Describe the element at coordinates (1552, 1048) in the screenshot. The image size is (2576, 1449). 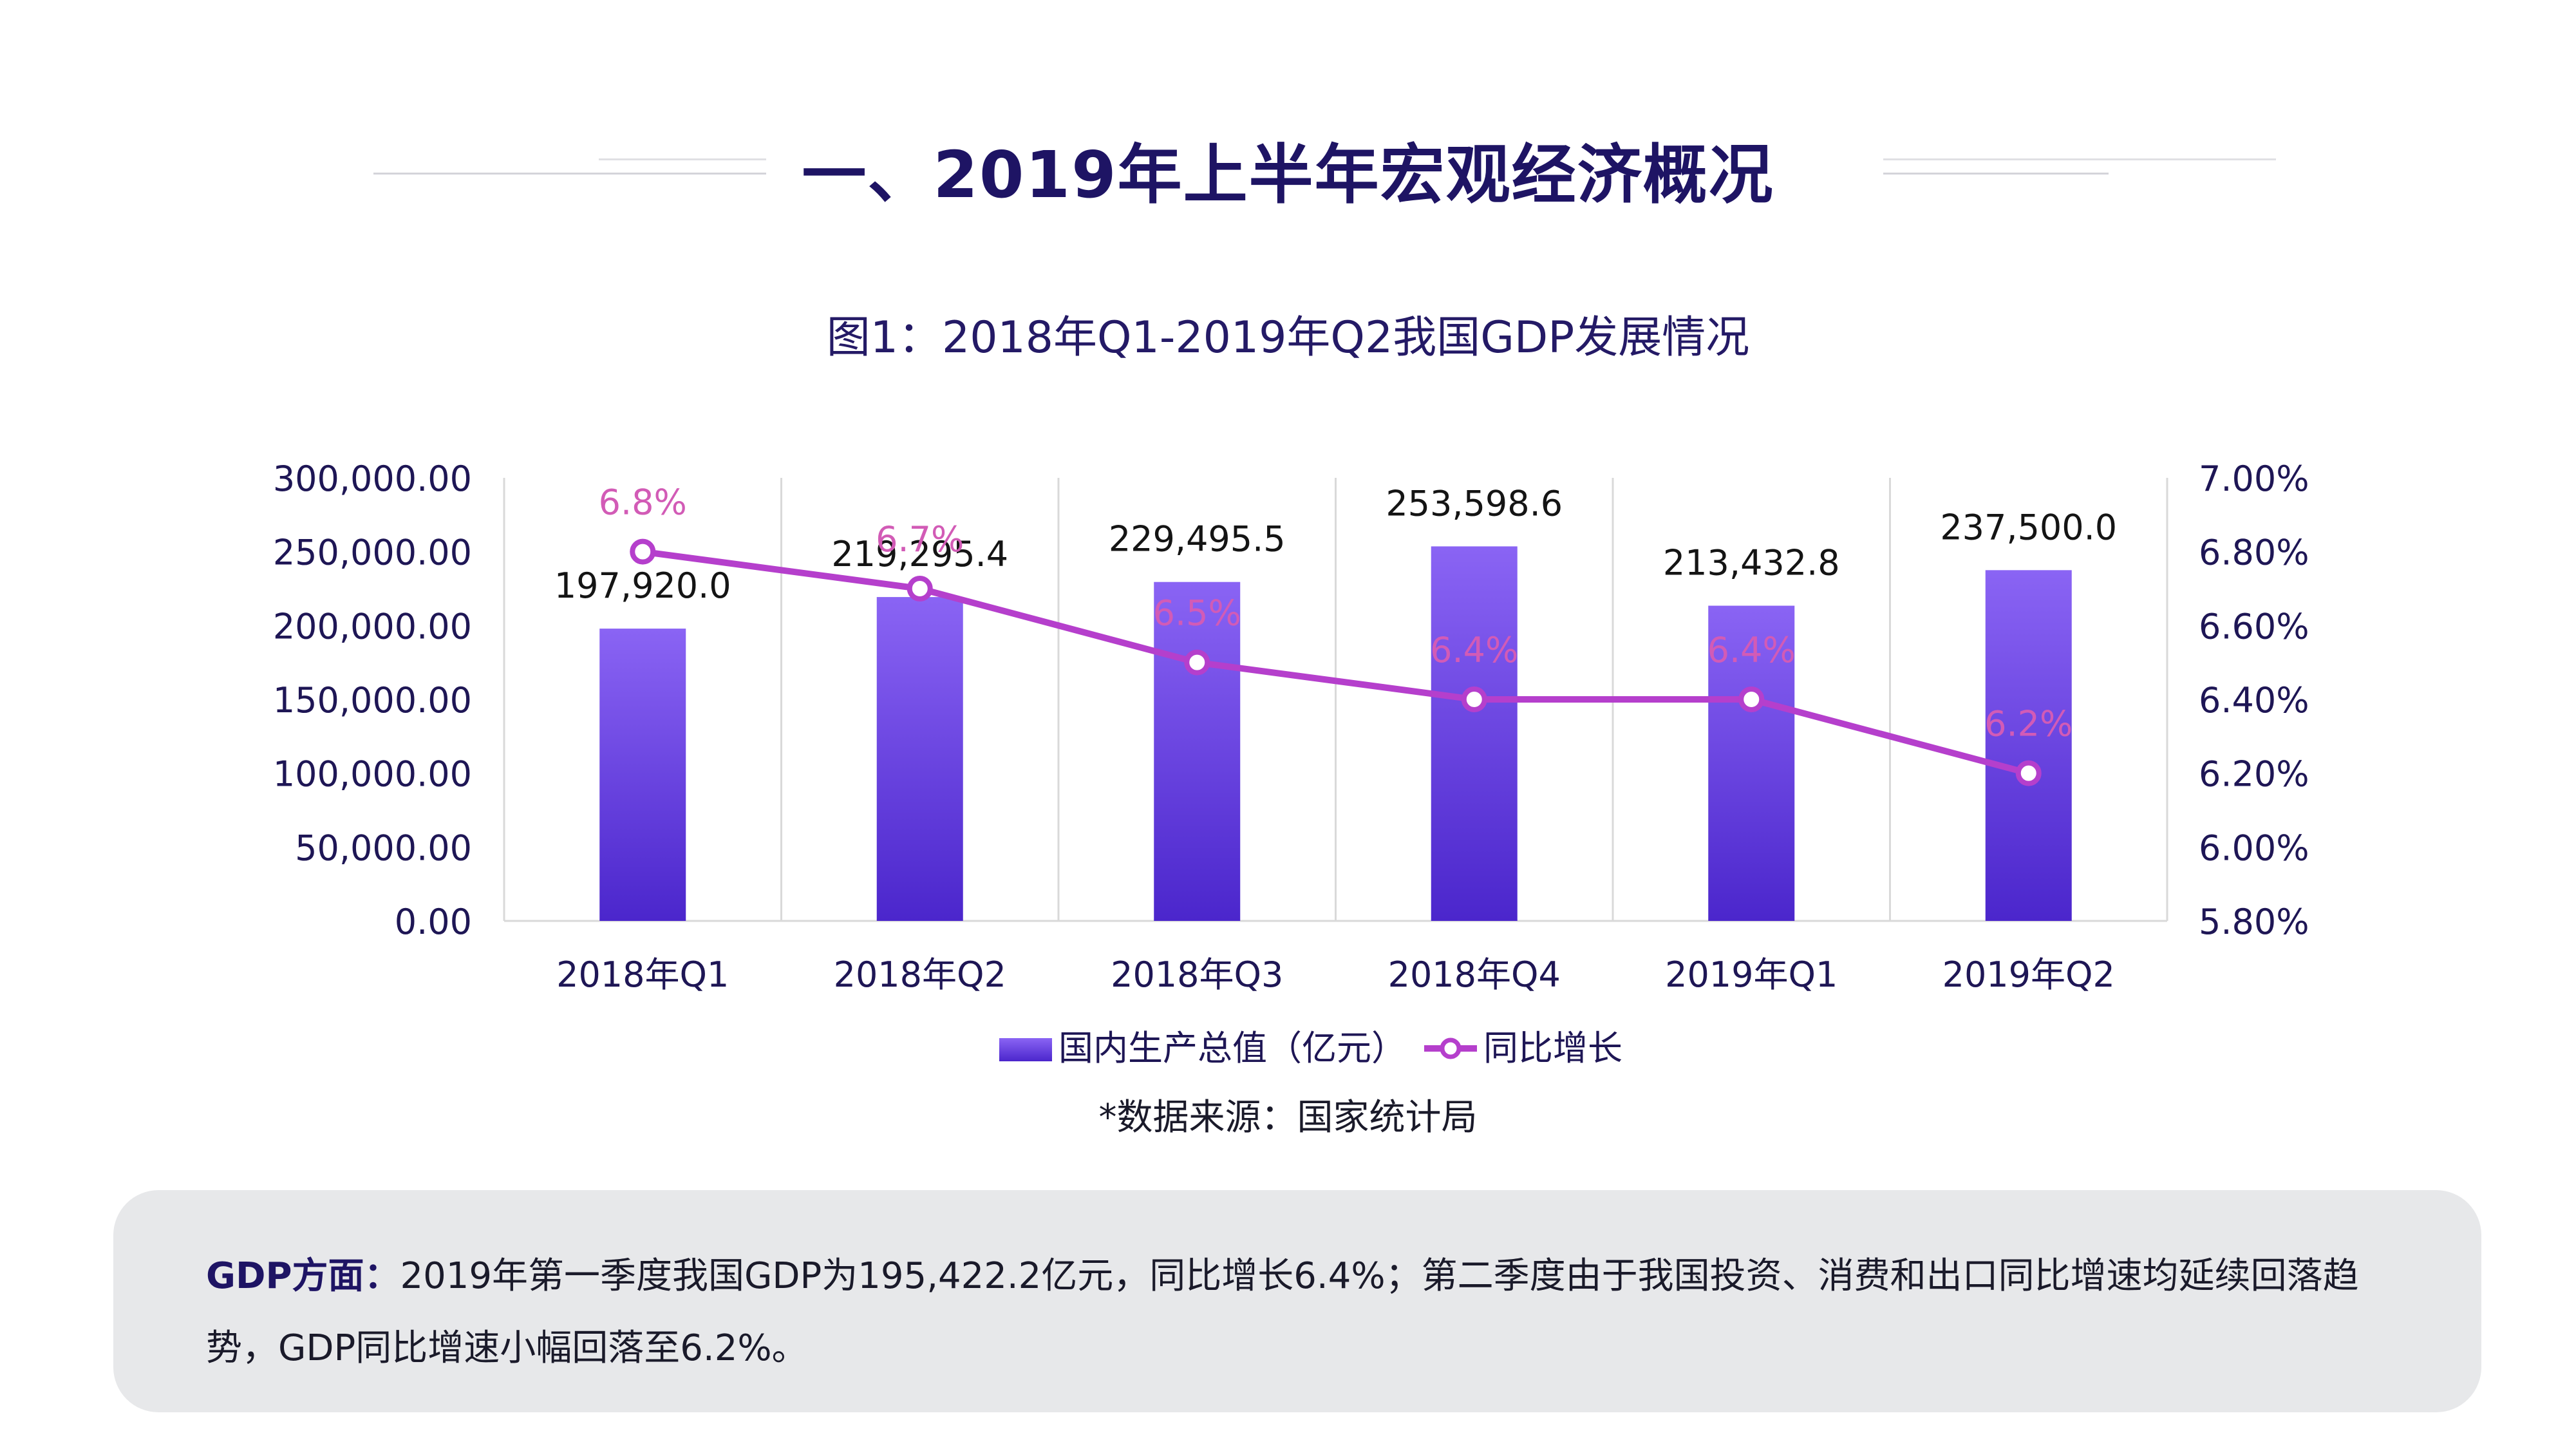
I see `legend-line-label: 同比增长` at that location.